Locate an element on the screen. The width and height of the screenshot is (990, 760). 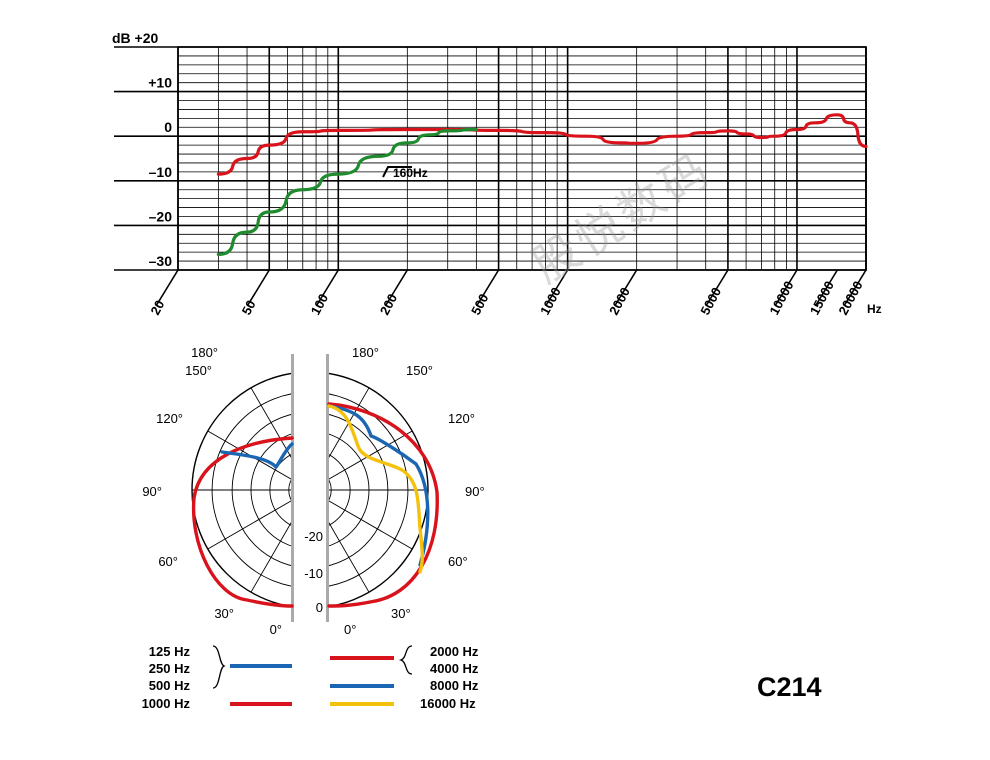
polar-right-yellow is located at coordinates (375, 489).